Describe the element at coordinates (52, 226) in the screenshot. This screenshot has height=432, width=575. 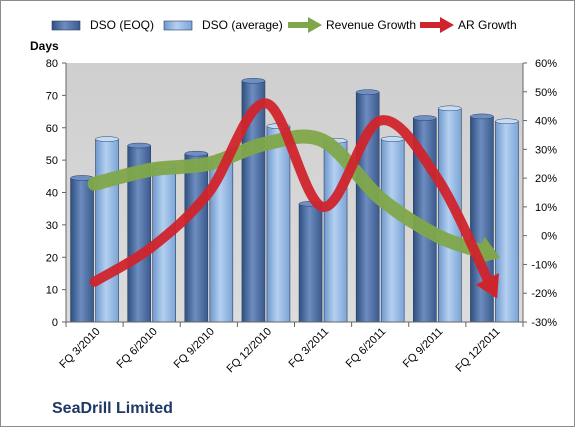
I see `y-tick-label: 30` at that location.